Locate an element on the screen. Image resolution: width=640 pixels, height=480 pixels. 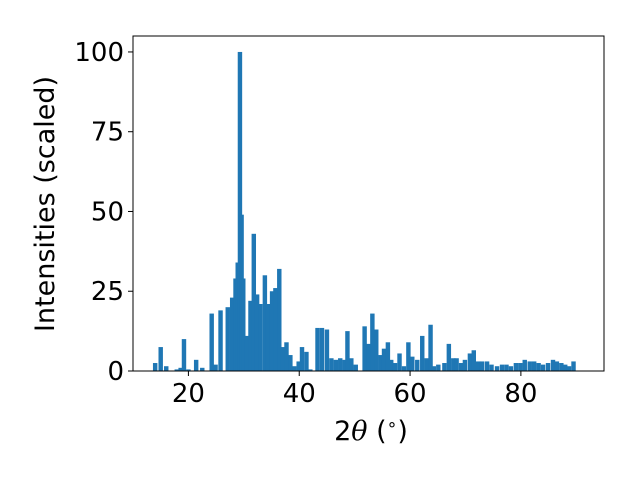
x-tick-label: 60 is located at coordinates (410, 394).